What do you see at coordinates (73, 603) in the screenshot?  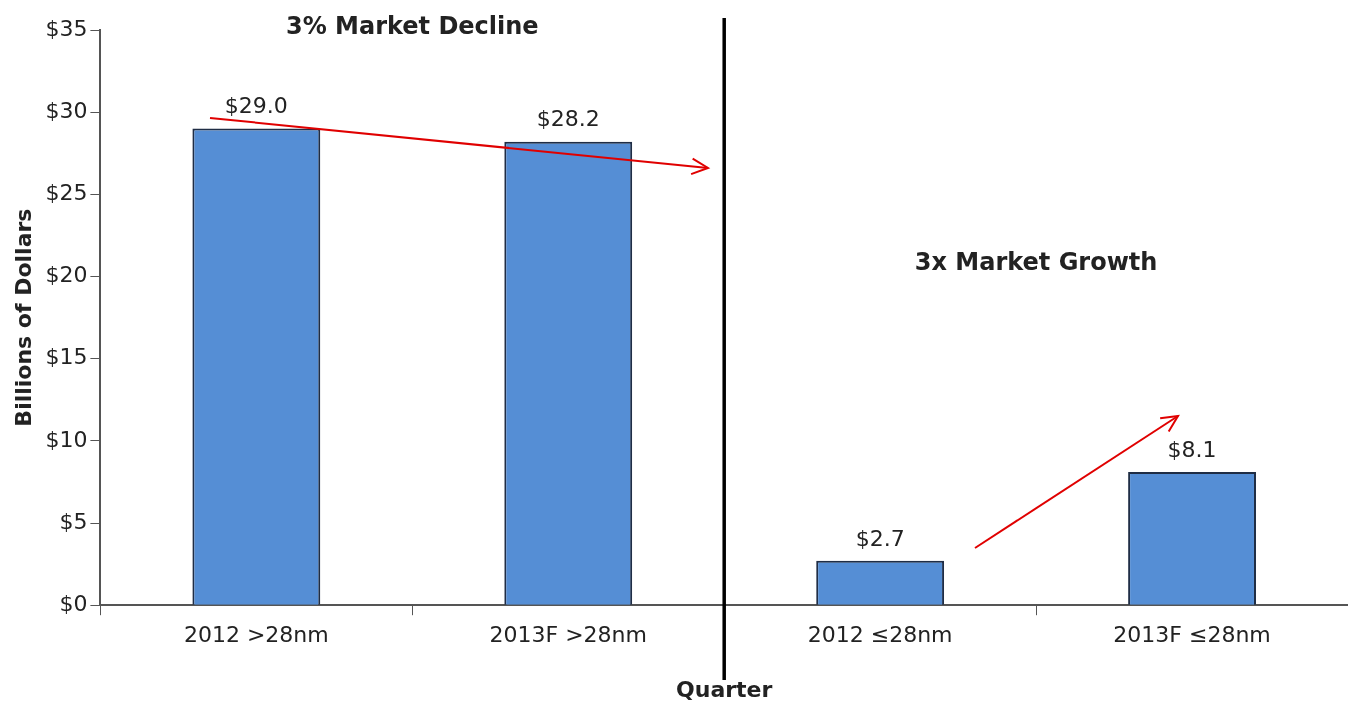 I see `y-tick-label: $0` at bounding box center [73, 603].